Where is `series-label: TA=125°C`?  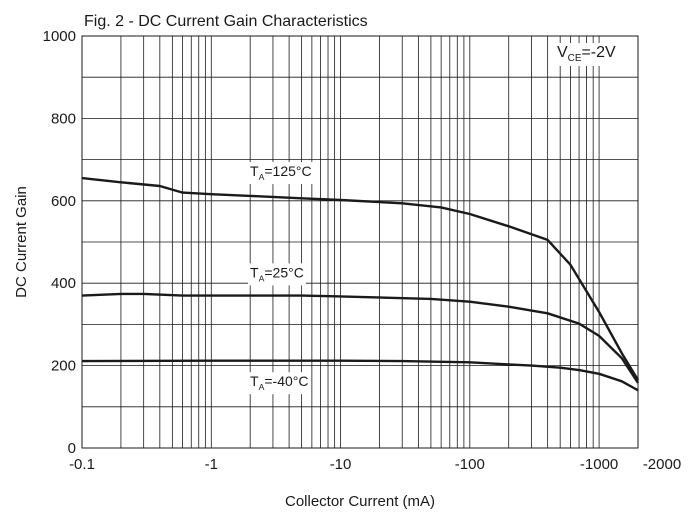 series-label: TA=125°C is located at coordinates (281, 173).